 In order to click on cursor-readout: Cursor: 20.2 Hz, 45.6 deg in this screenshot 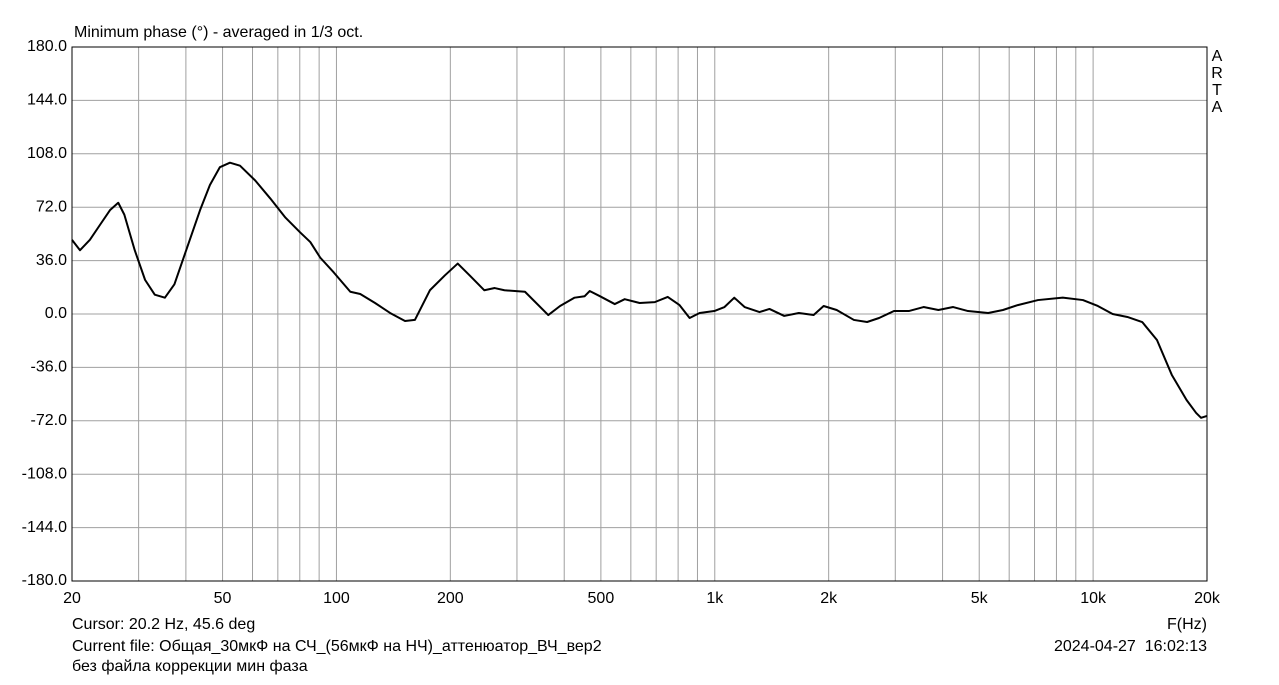, I will do `click(163, 624)`.